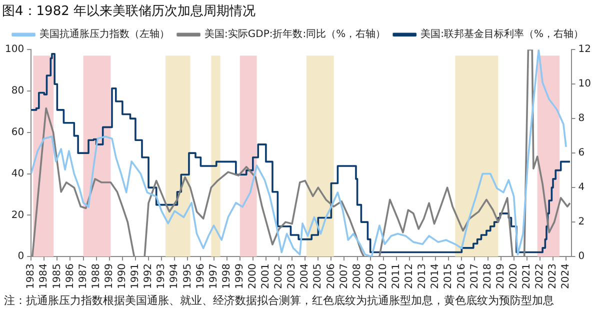  Describe the element at coordinates (136, 277) in the screenshot. I see `x-tick-label: 1991` at that location.